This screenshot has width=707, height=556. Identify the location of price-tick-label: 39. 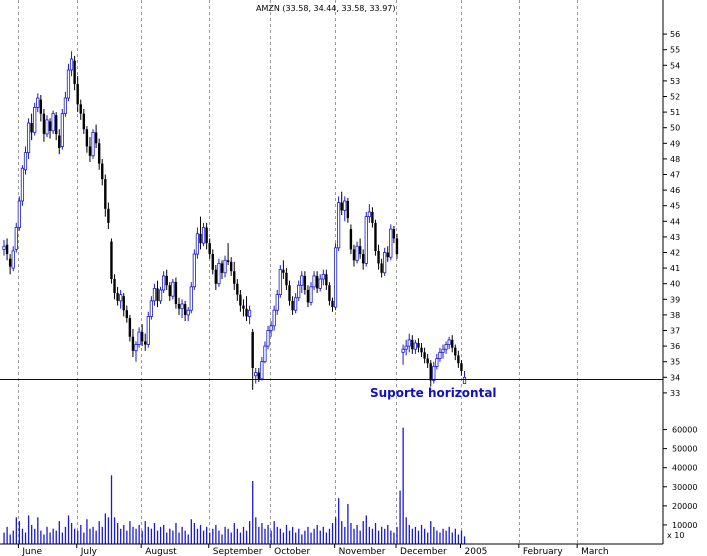
(675, 299).